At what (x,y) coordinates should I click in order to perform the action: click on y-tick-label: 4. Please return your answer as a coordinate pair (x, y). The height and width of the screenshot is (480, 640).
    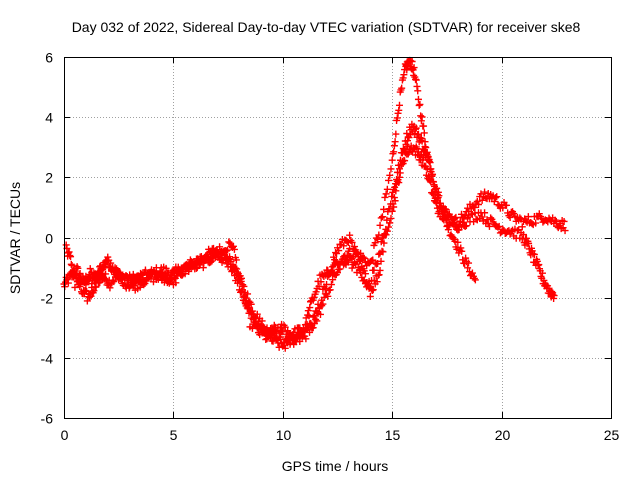
    Looking at the image, I should click on (49, 118).